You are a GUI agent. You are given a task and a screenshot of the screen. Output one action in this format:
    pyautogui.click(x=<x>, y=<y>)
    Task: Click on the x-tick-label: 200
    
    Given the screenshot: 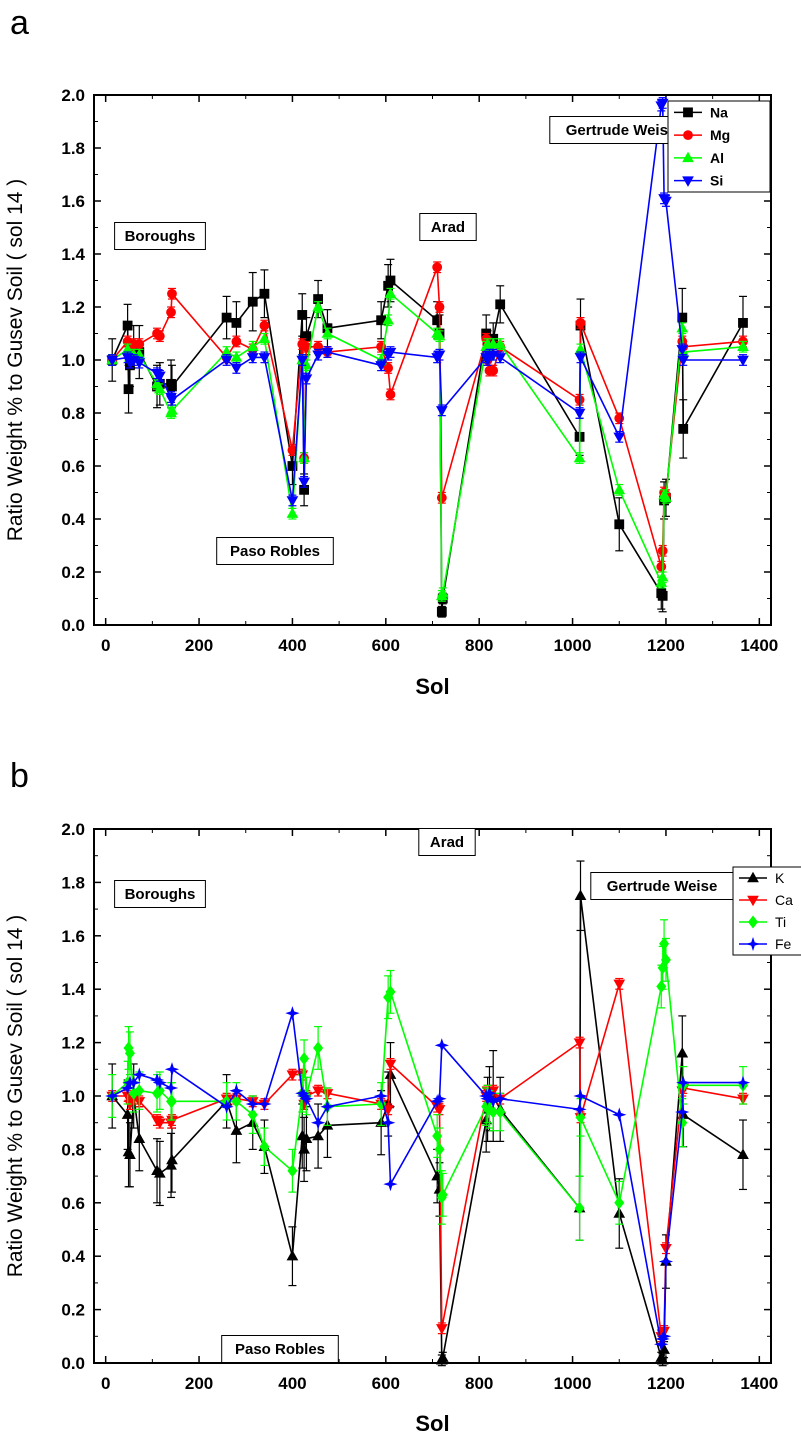 What is the action you would take?
    pyautogui.click(x=199, y=1383)
    